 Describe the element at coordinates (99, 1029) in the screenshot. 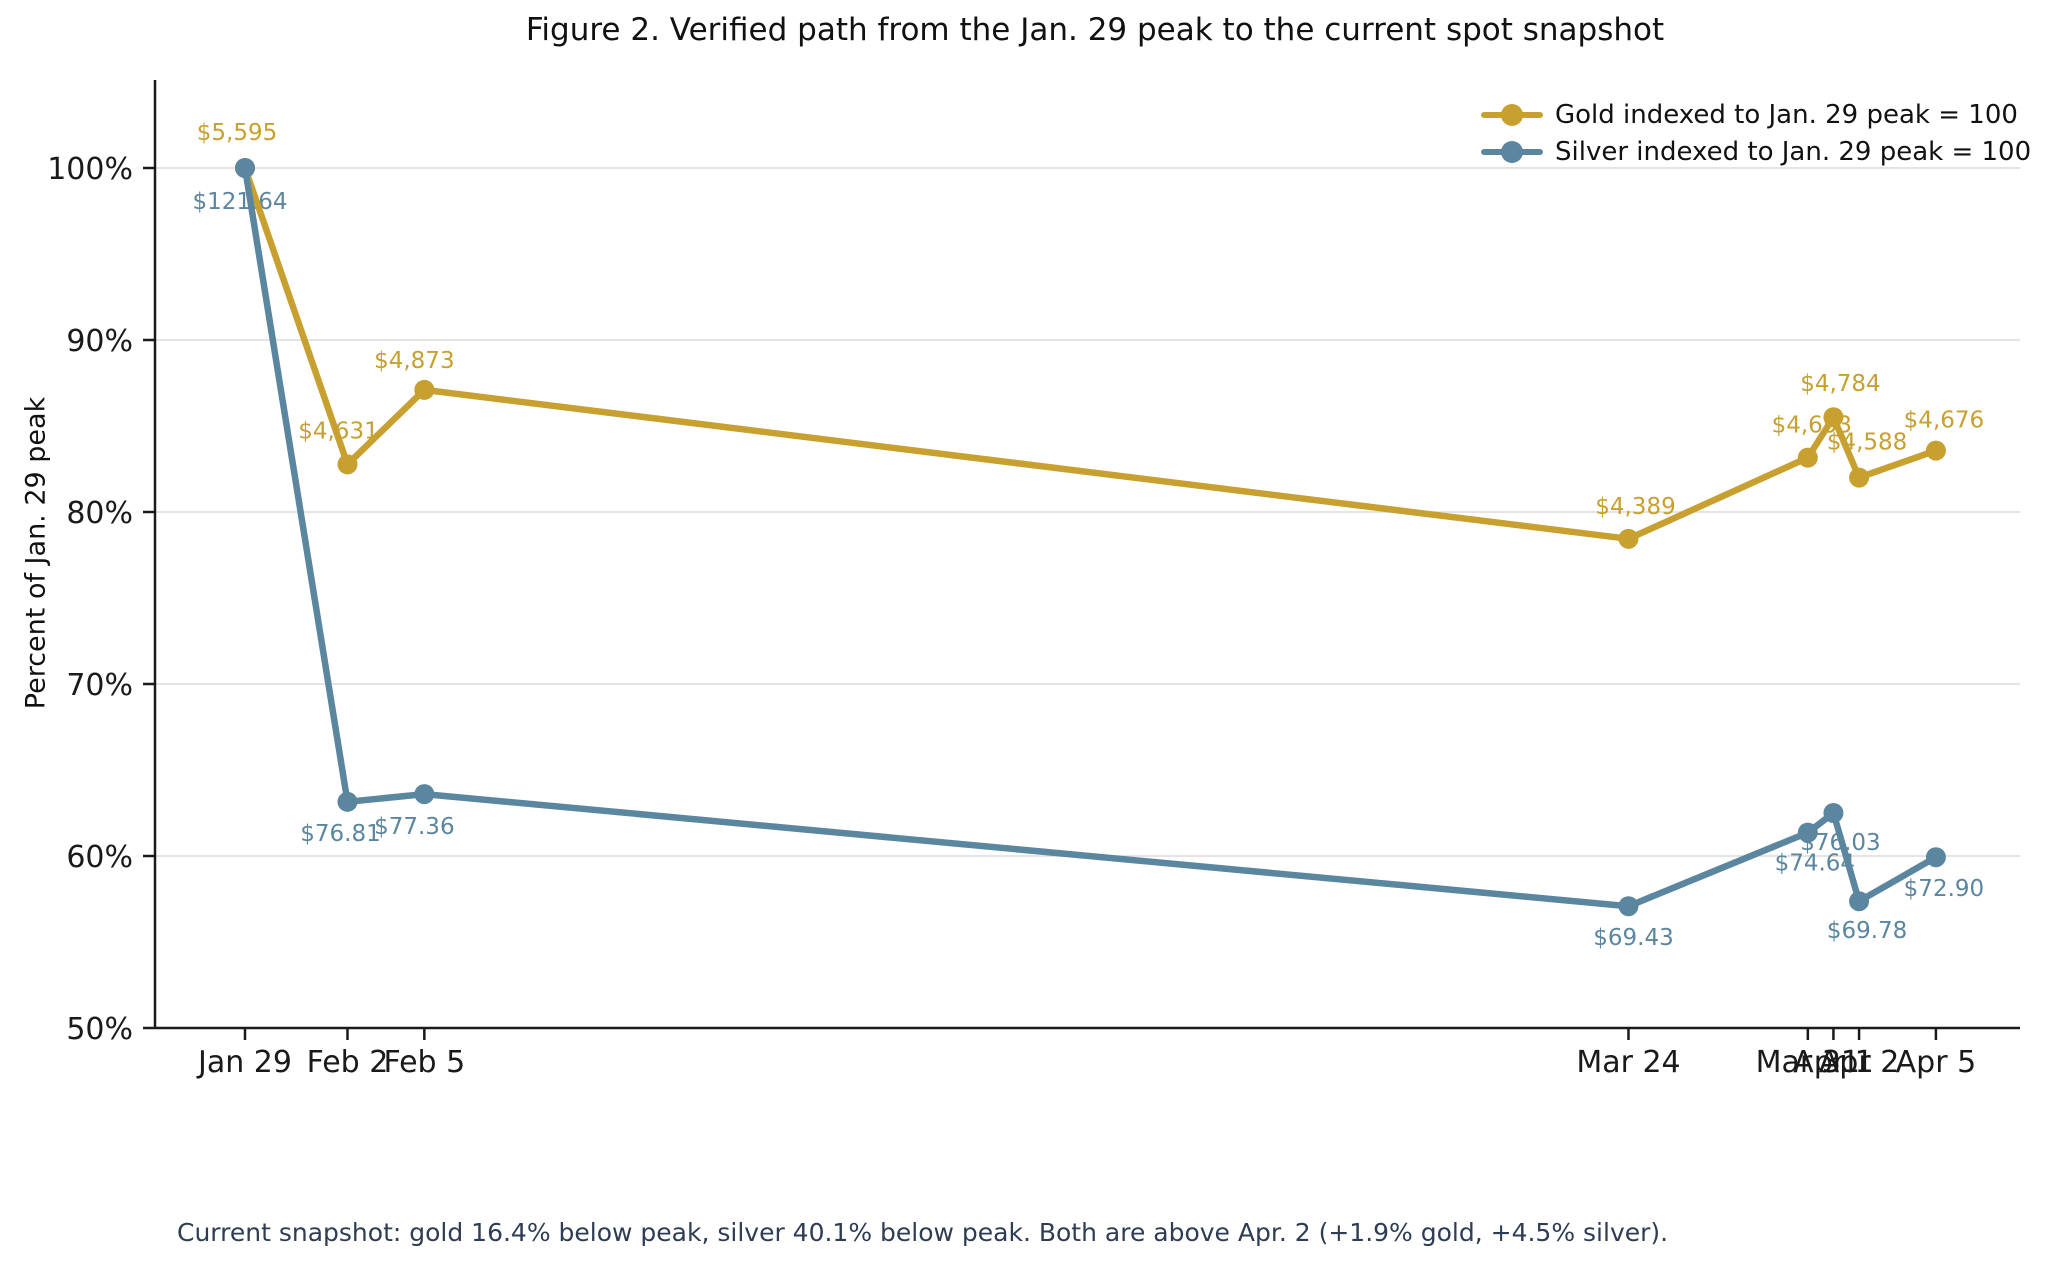

I see `y-tick-label: 50%` at that location.